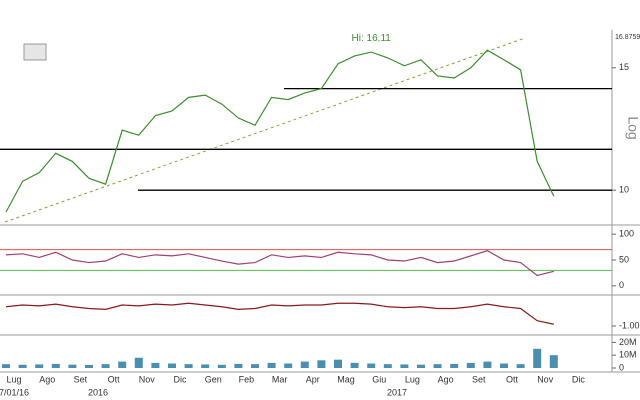 Image resolution: width=640 pixels, height=400 pixels. Describe the element at coordinates (627, 37) in the screenshot. I see `last-price-label: 16.8759` at that location.